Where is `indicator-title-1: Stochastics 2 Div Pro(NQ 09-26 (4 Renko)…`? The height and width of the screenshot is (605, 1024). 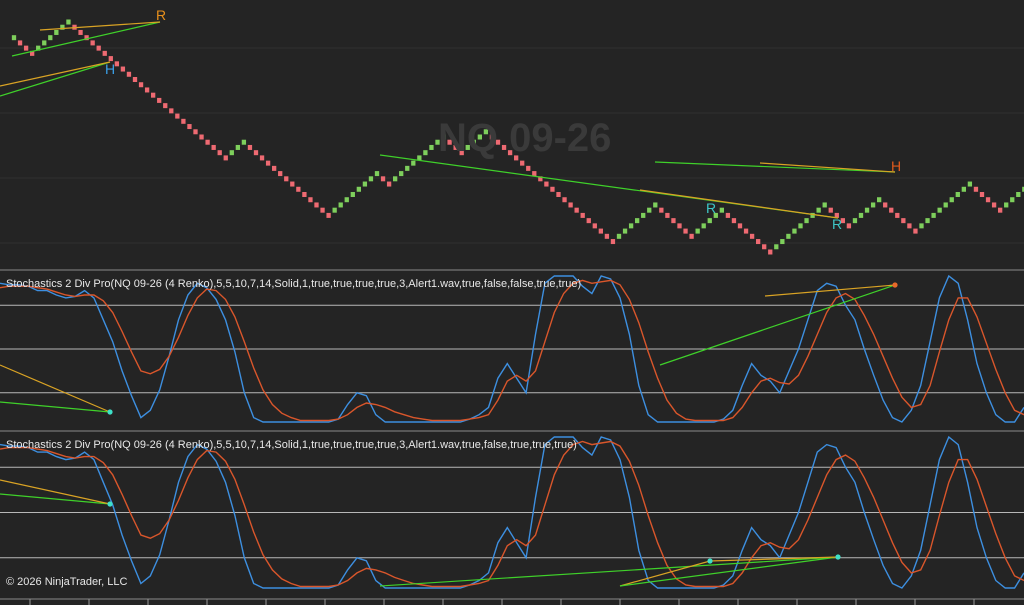
indicator-title-1: Stochastics 2 Div Pro(NQ 09-26 (4 Renko)… is located at coordinates (294, 284).